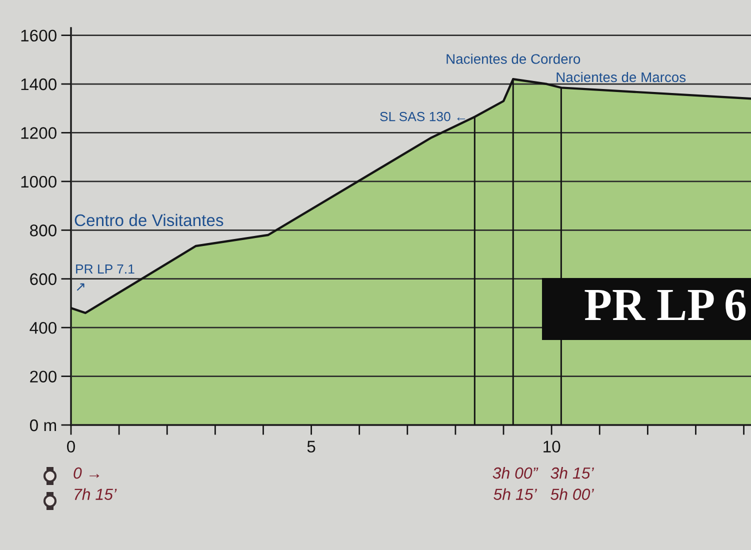  Describe the element at coordinates (513, 59) in the screenshot. I see `ref-line-label: Nacientes de Cordero` at that location.